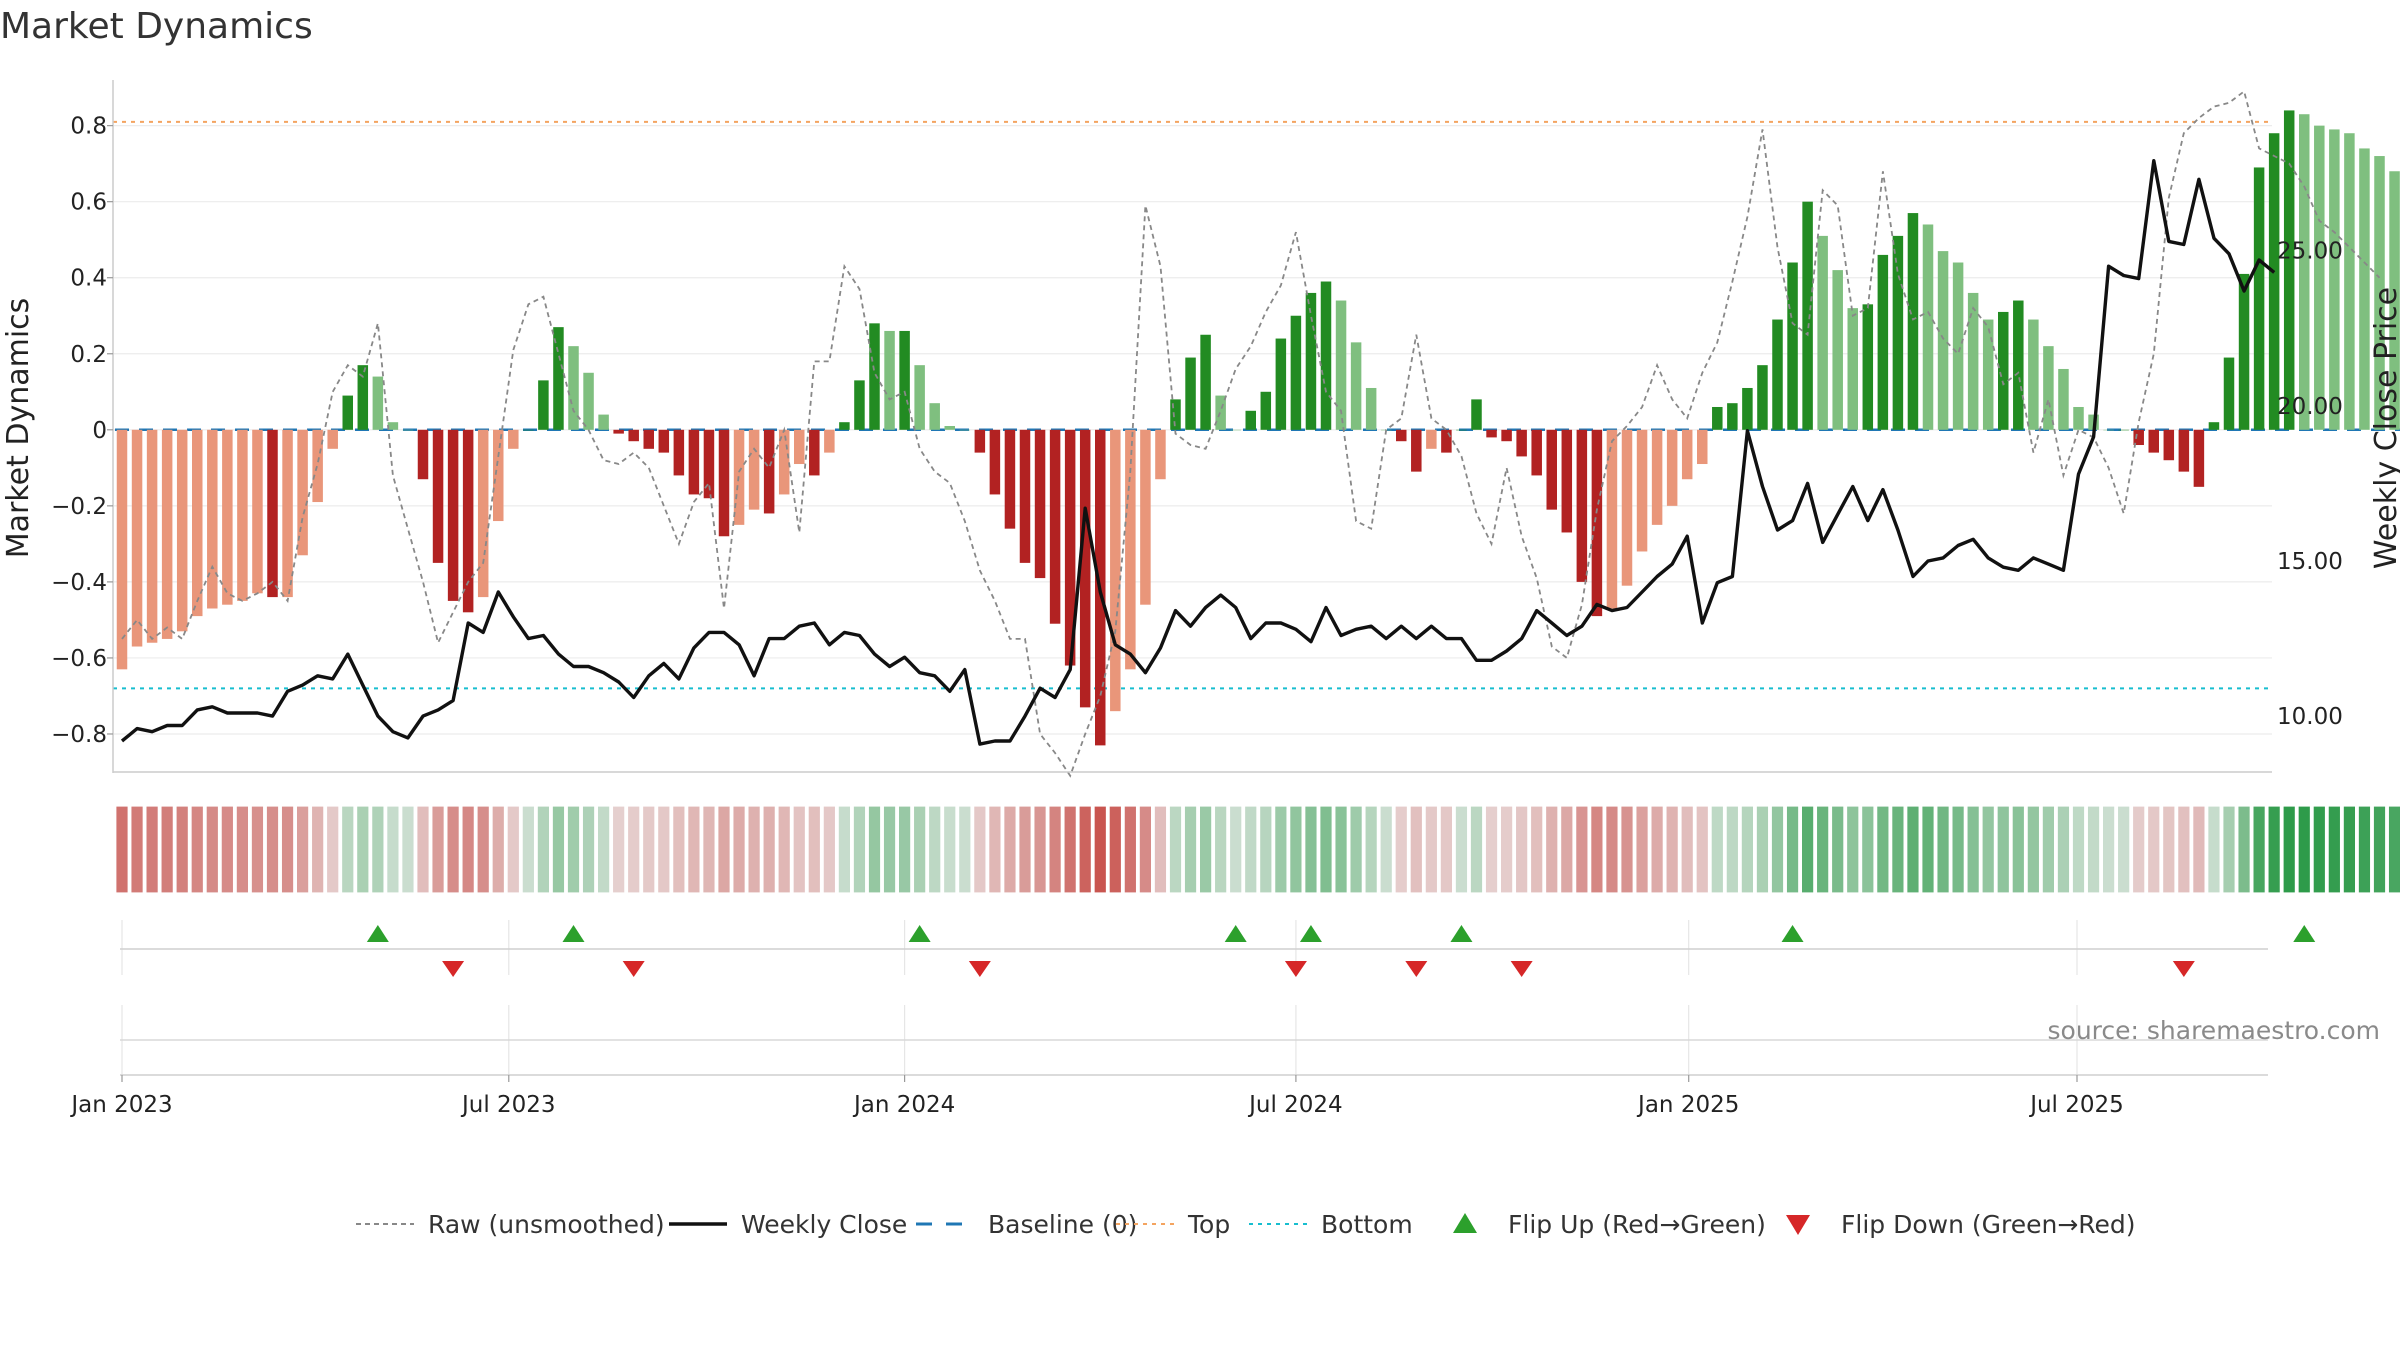 This screenshot has width=2400, height=1350. What do you see at coordinates (99, 431) in the screenshot?
I see `left-tick-label: 0` at bounding box center [99, 431].